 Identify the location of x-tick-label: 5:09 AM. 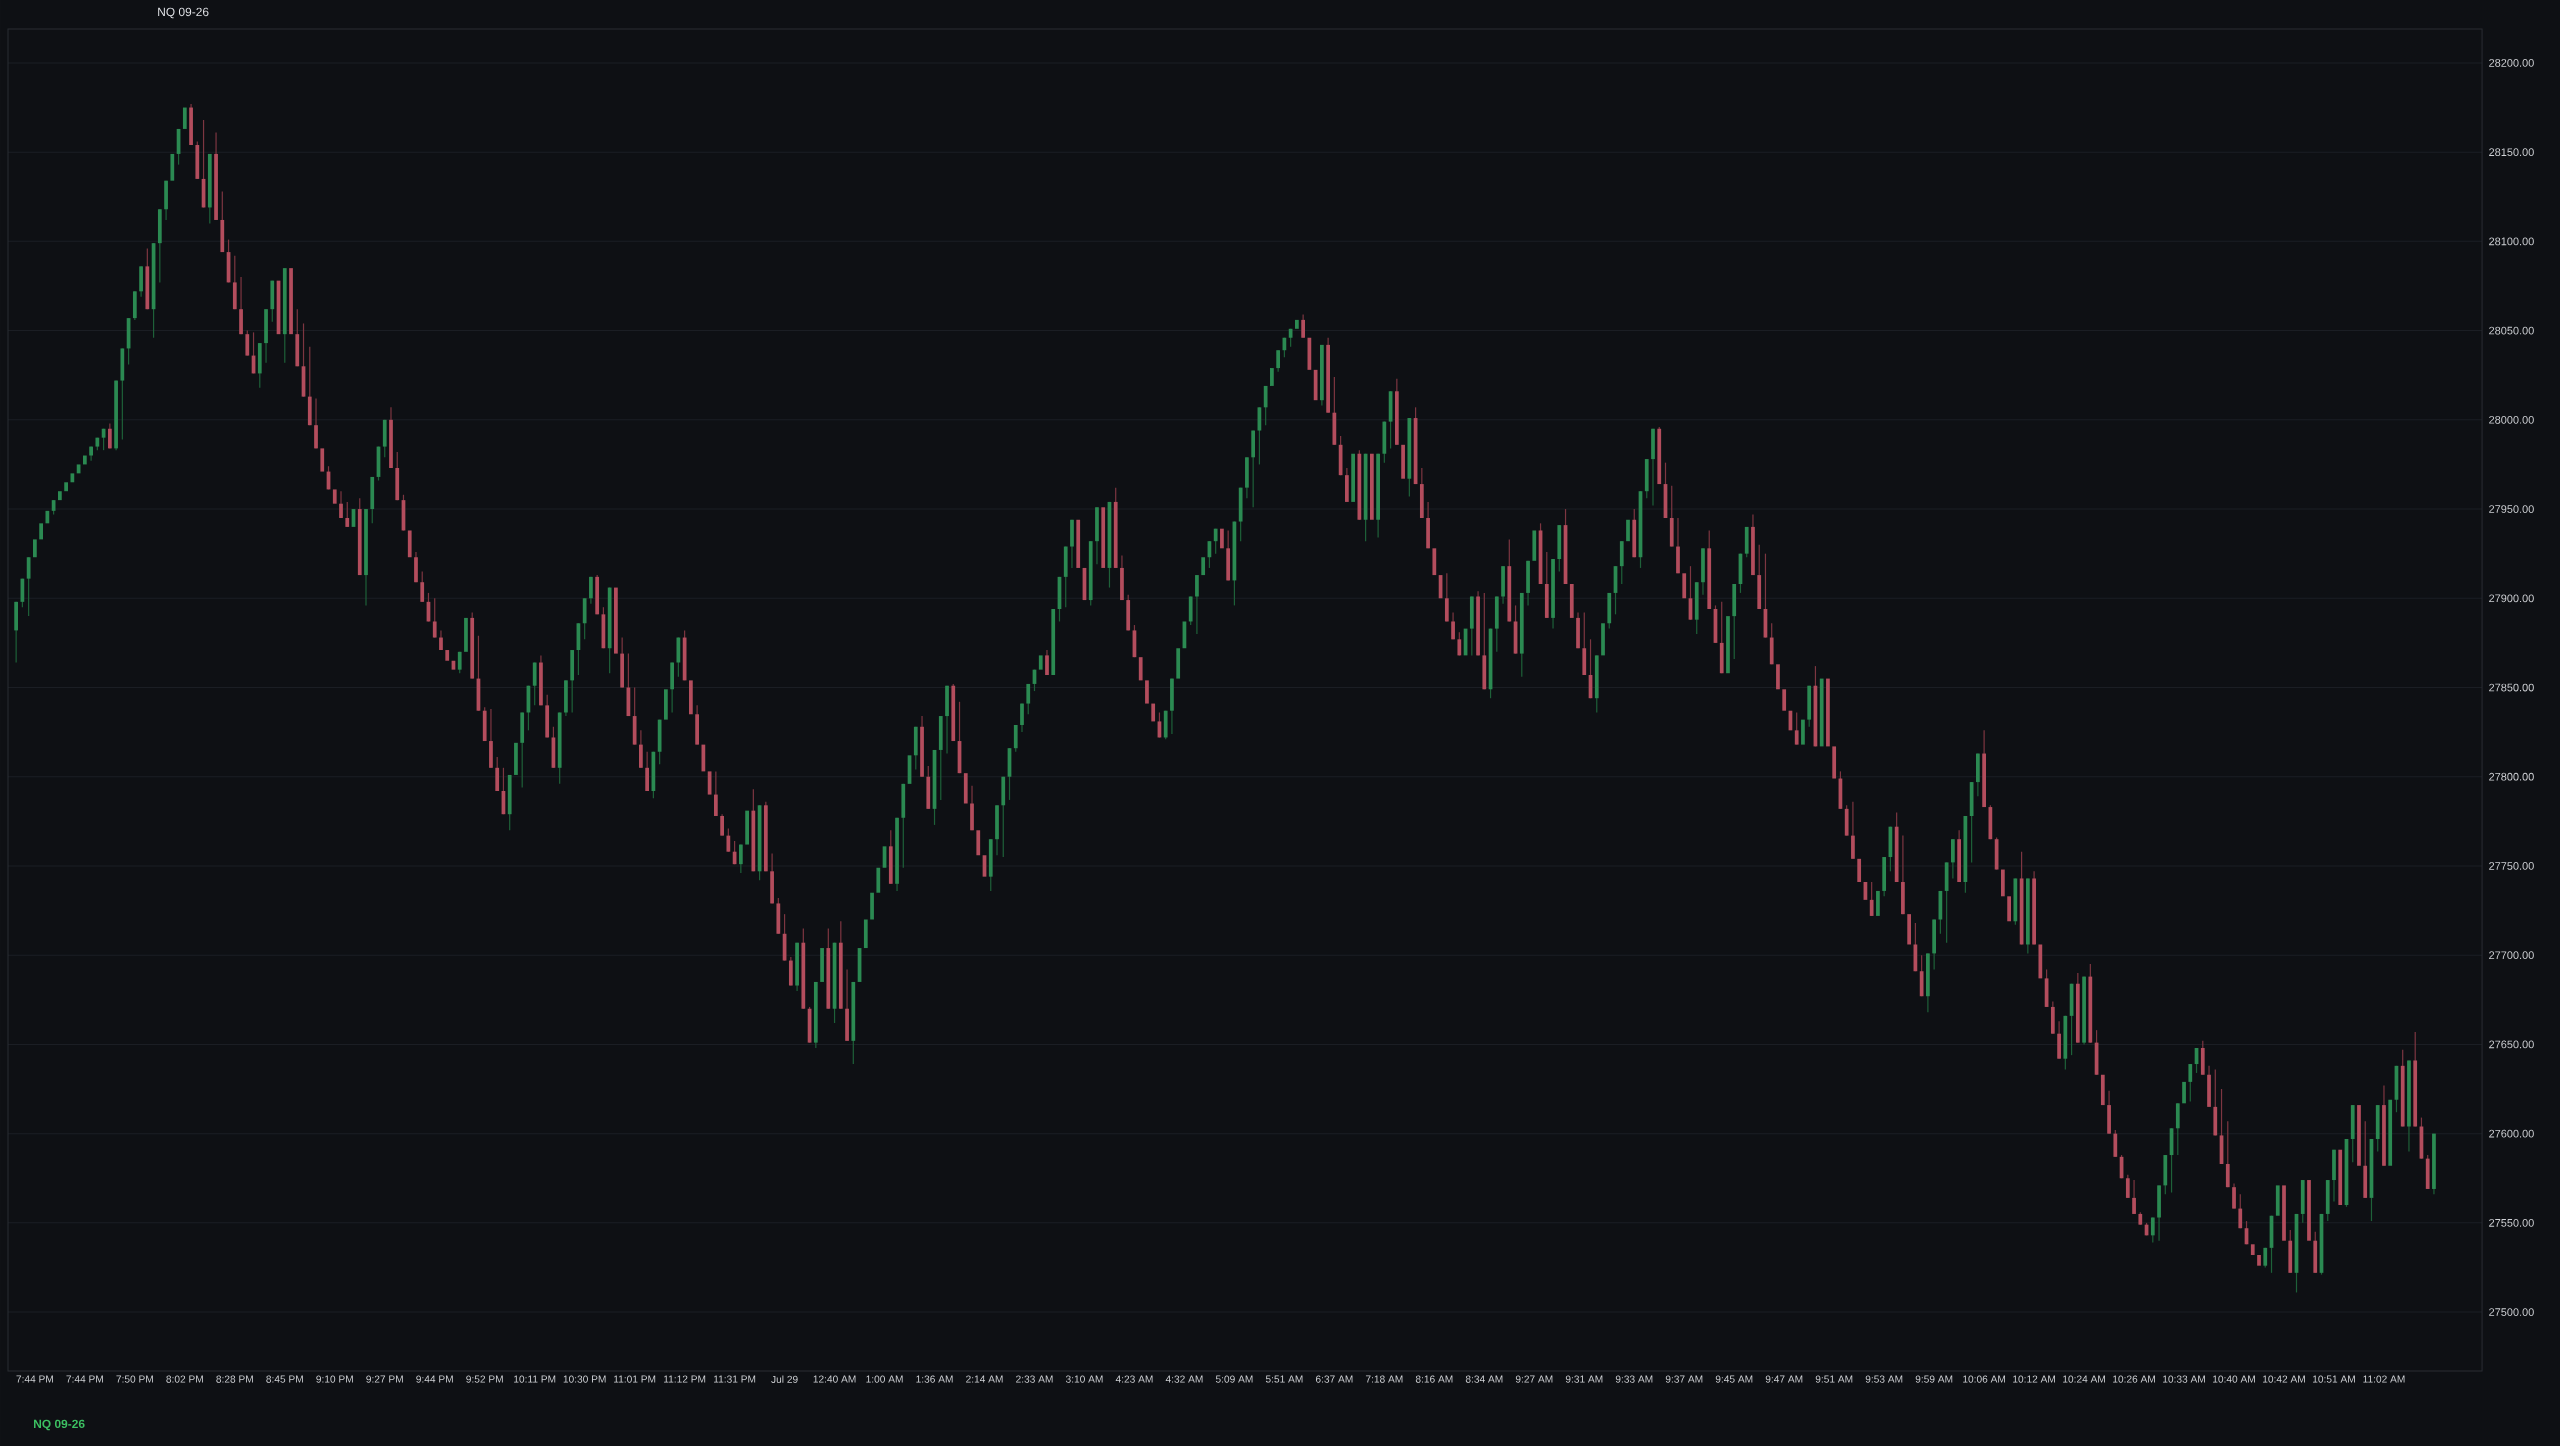
(1234, 1379).